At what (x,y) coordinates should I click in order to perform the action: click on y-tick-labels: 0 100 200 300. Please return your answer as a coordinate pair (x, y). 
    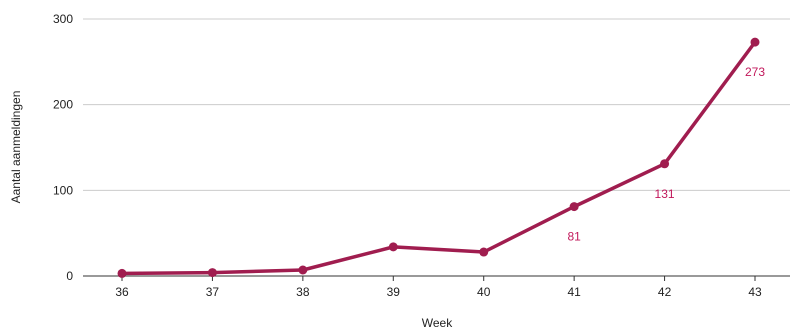
    Looking at the image, I should click on (63, 147).